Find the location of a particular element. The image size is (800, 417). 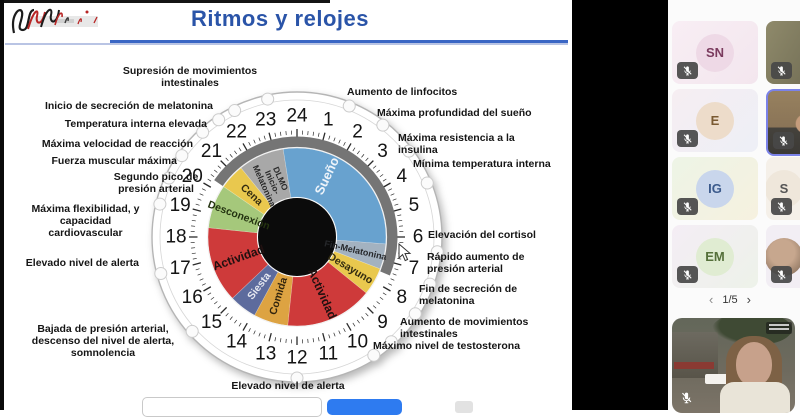

svg-text: 24 is located at coordinates (297, 116).